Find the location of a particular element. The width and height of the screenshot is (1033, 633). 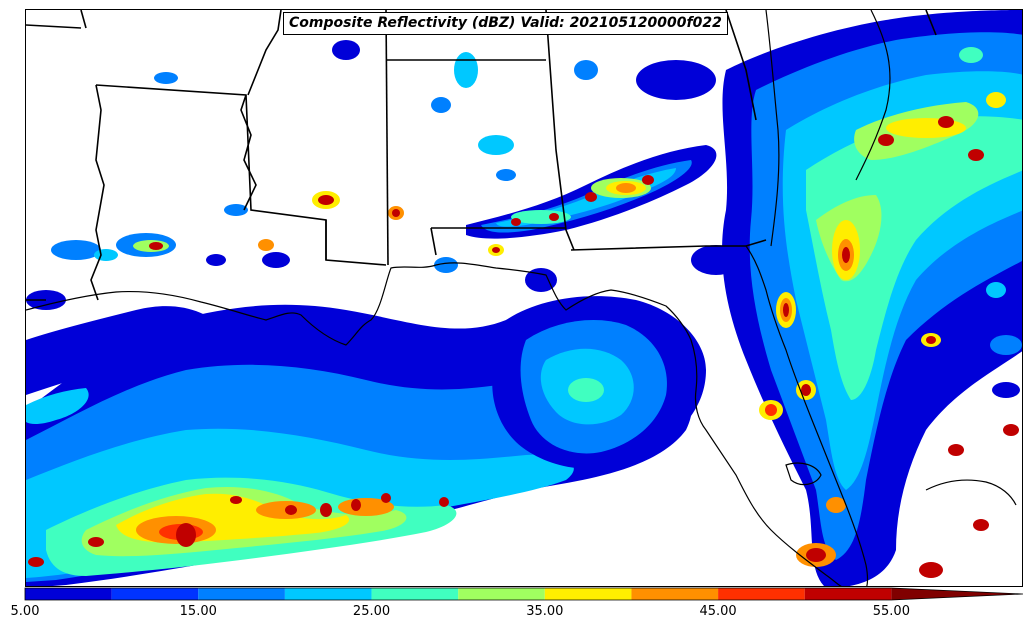

colorbar-tick-label: 5.00 is located at coordinates (25, 611).